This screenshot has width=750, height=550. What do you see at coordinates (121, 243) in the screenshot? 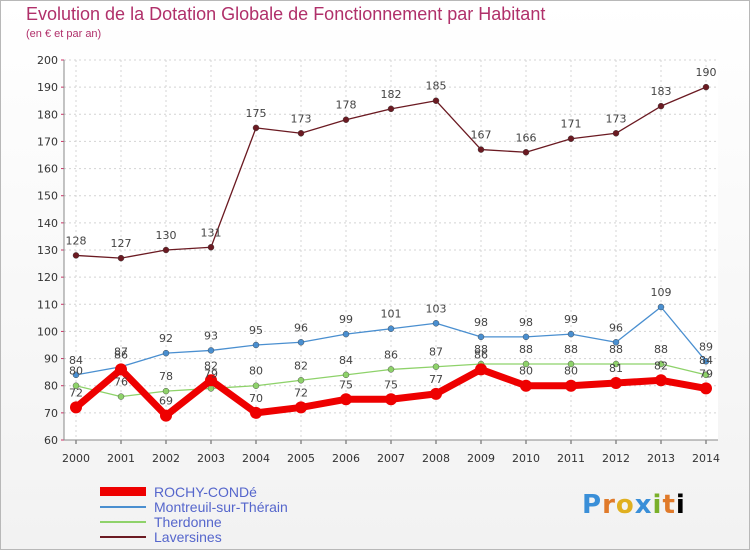
I see `data-label: 127` at bounding box center [121, 243].